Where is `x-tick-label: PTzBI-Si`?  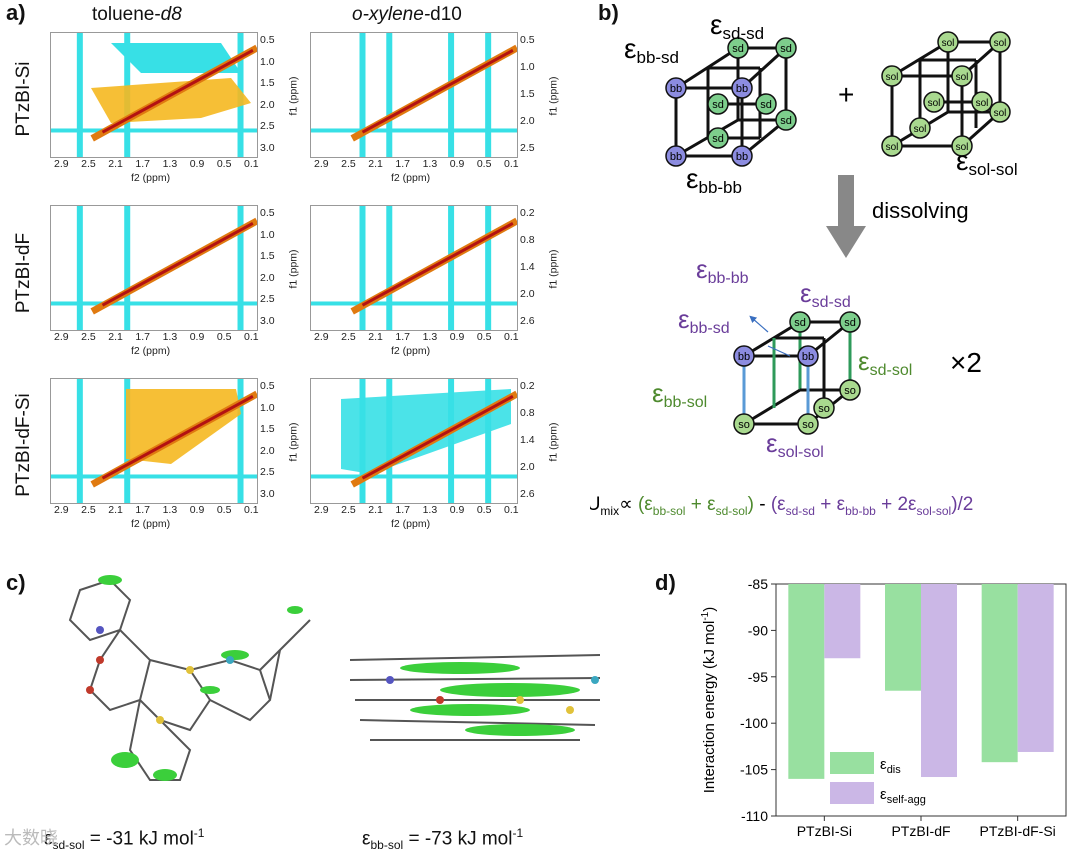 x-tick-label: PTzBI-Si is located at coordinates (824, 831).